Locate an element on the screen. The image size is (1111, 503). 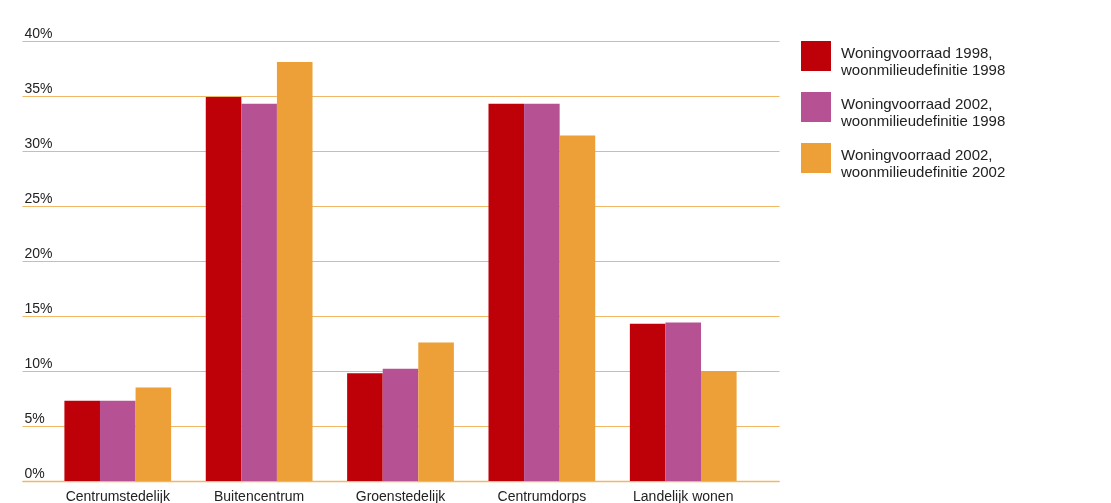
y-tick-label: 0% is located at coordinates (34, 472).